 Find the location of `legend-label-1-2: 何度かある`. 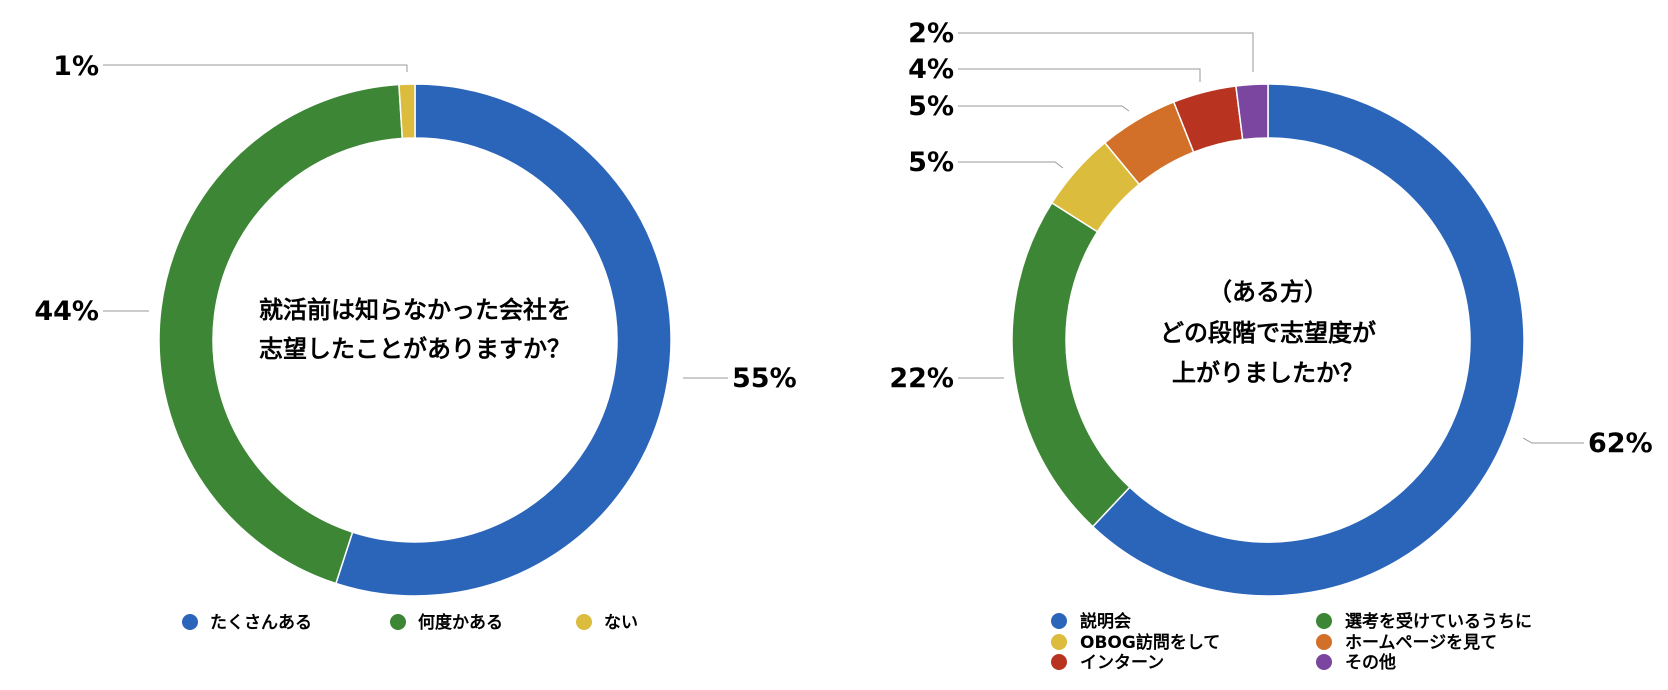

legend-label-1-2: 何度かある is located at coordinates (460, 622).